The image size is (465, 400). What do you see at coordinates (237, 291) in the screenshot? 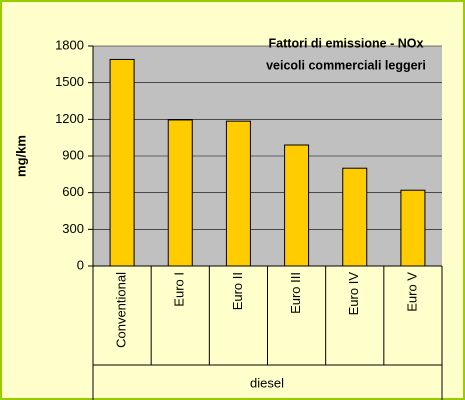
I see `x-tick-label: Euro II` at bounding box center [237, 291].